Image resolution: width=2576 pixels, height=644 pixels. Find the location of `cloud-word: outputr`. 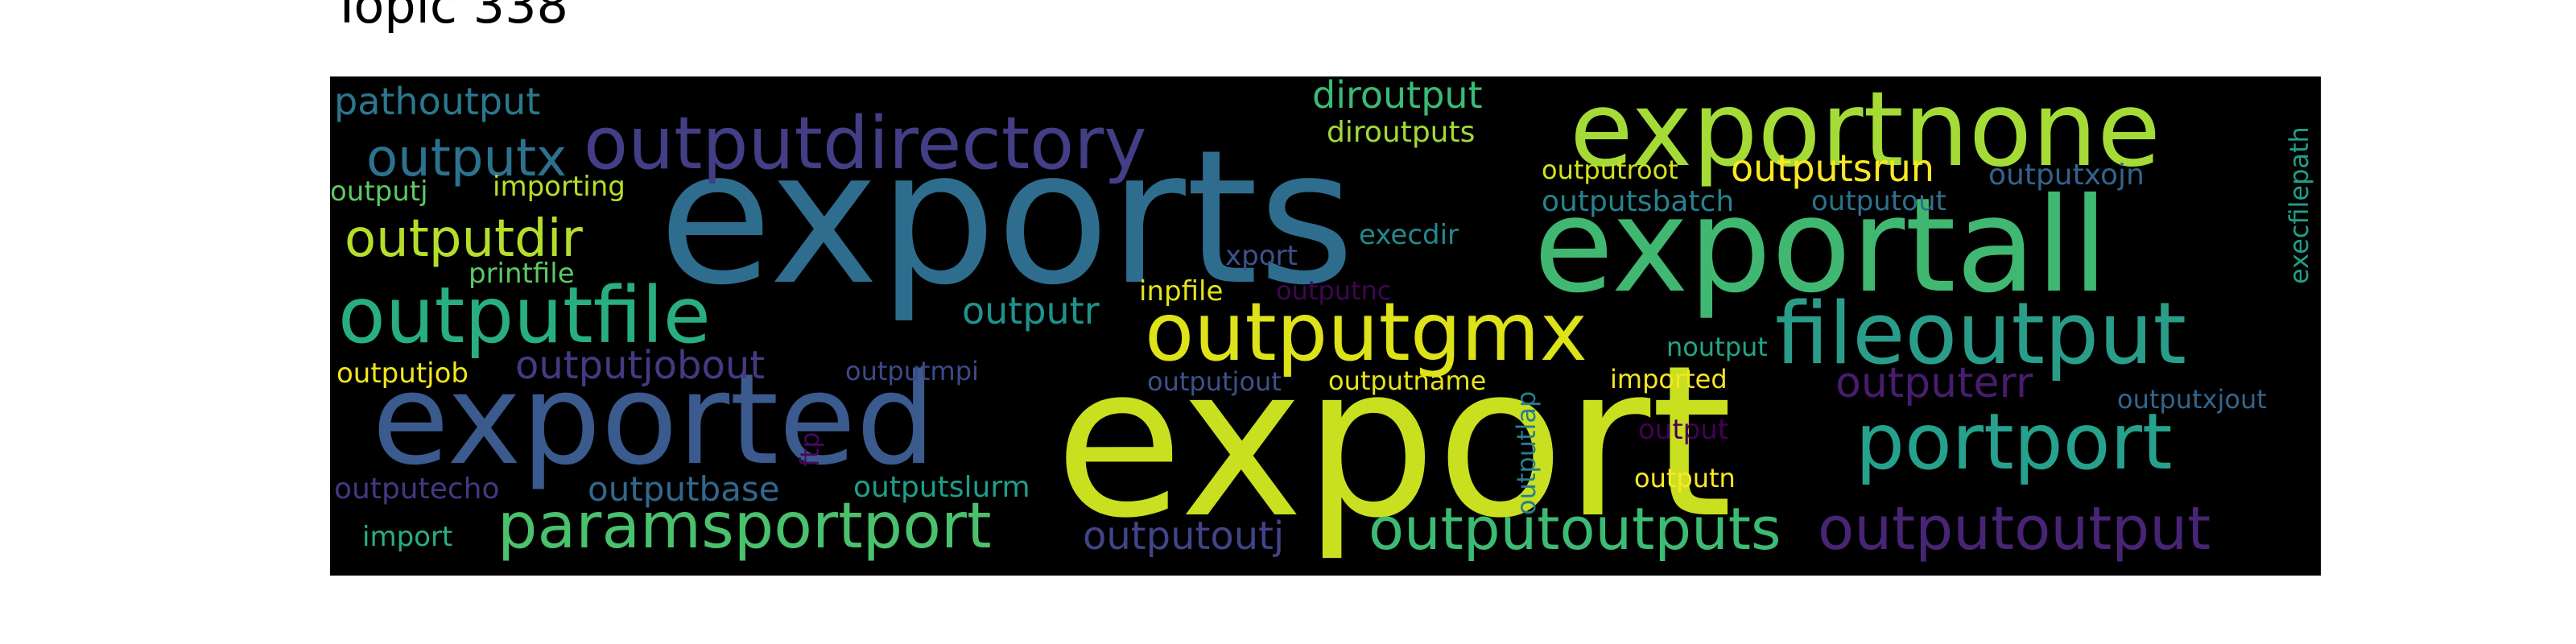

cloud-word: outputr is located at coordinates (1031, 310).